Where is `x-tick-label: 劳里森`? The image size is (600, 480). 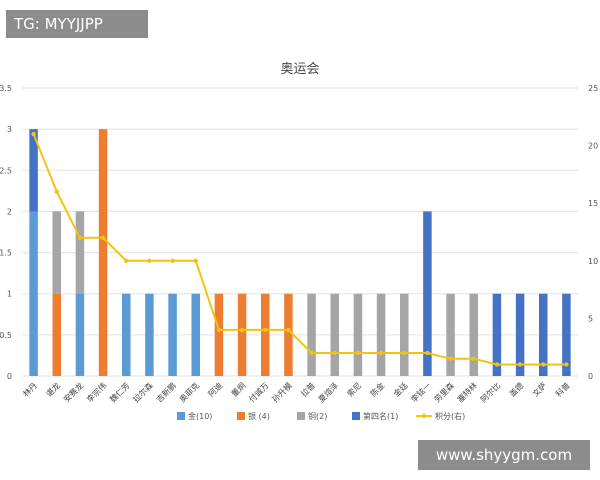
x-tick-label: 劳里森 is located at coordinates (444, 392).